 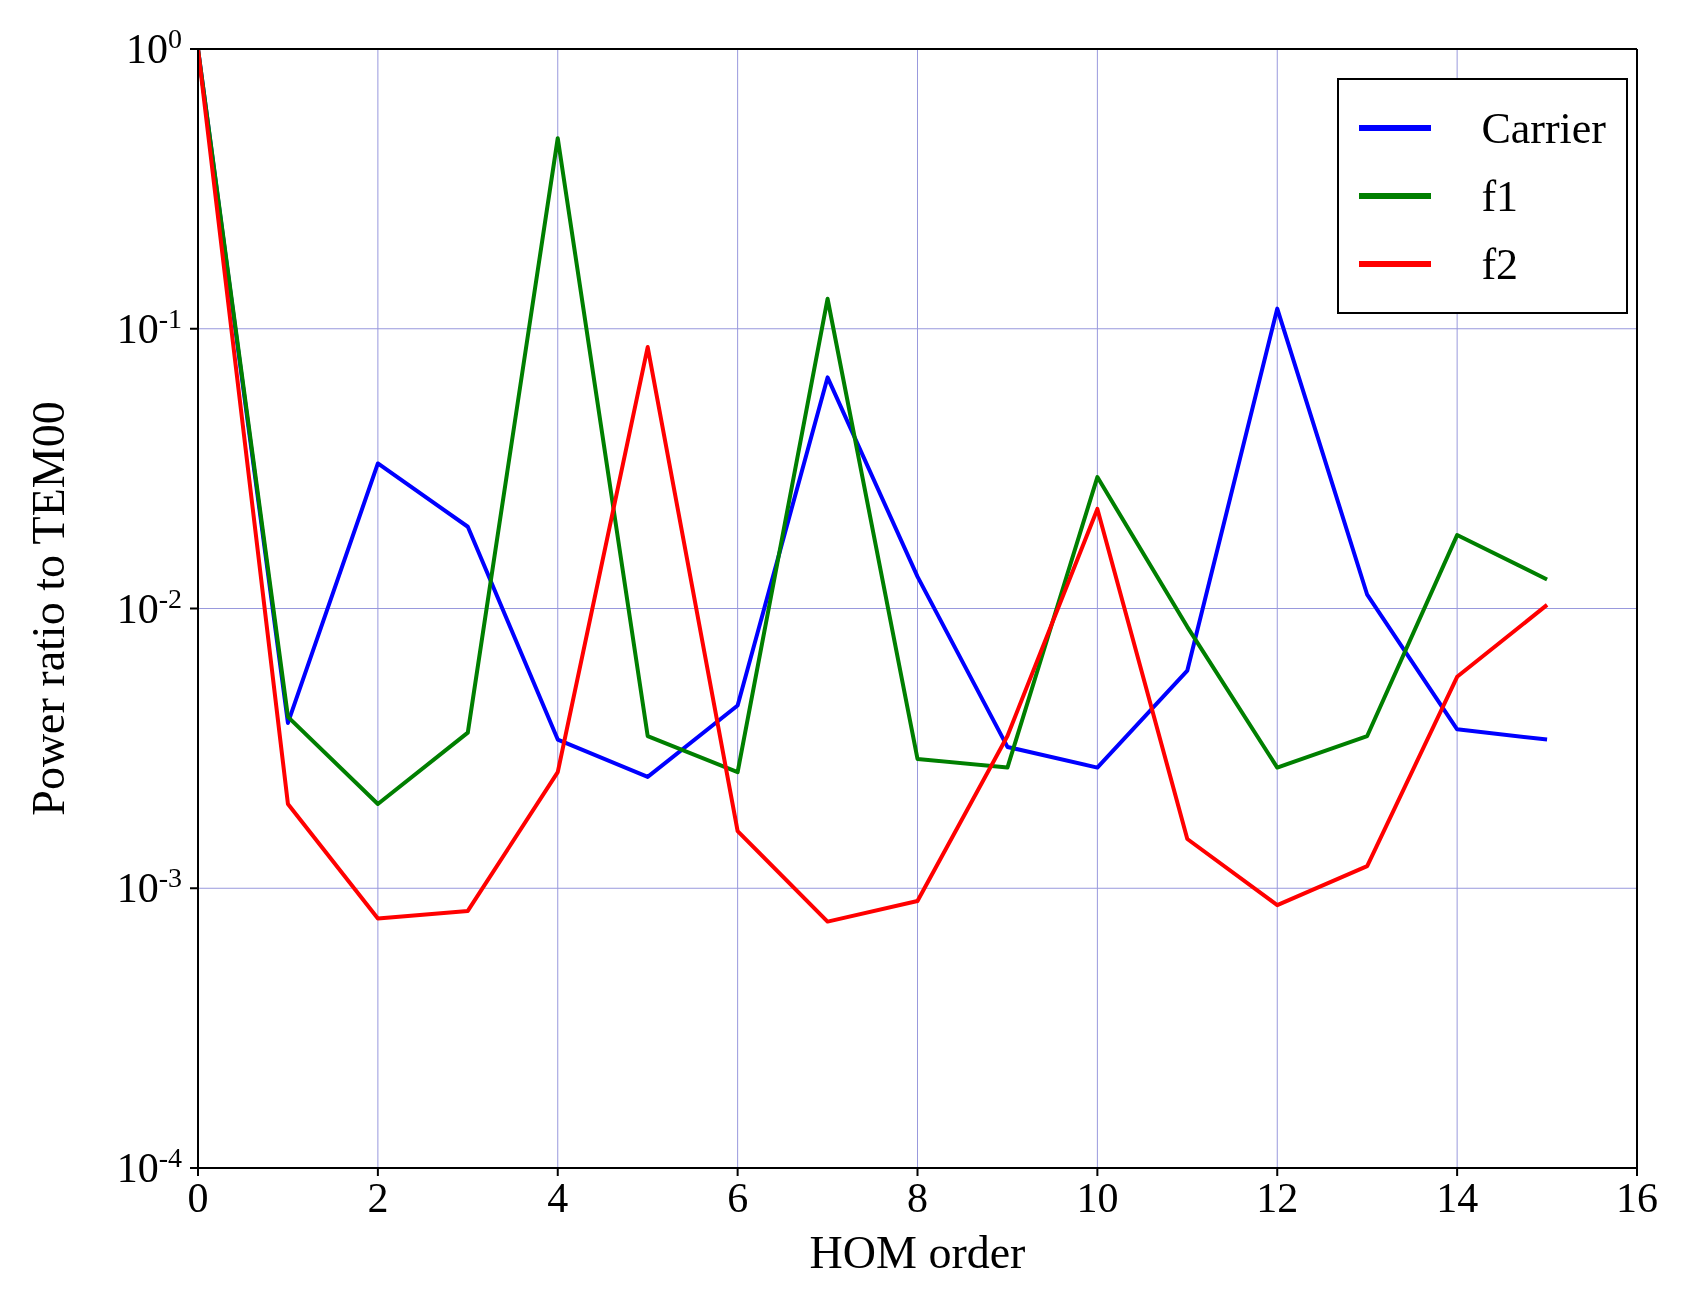 I want to click on x-tick-label: 2, so click(x=378, y=1198).